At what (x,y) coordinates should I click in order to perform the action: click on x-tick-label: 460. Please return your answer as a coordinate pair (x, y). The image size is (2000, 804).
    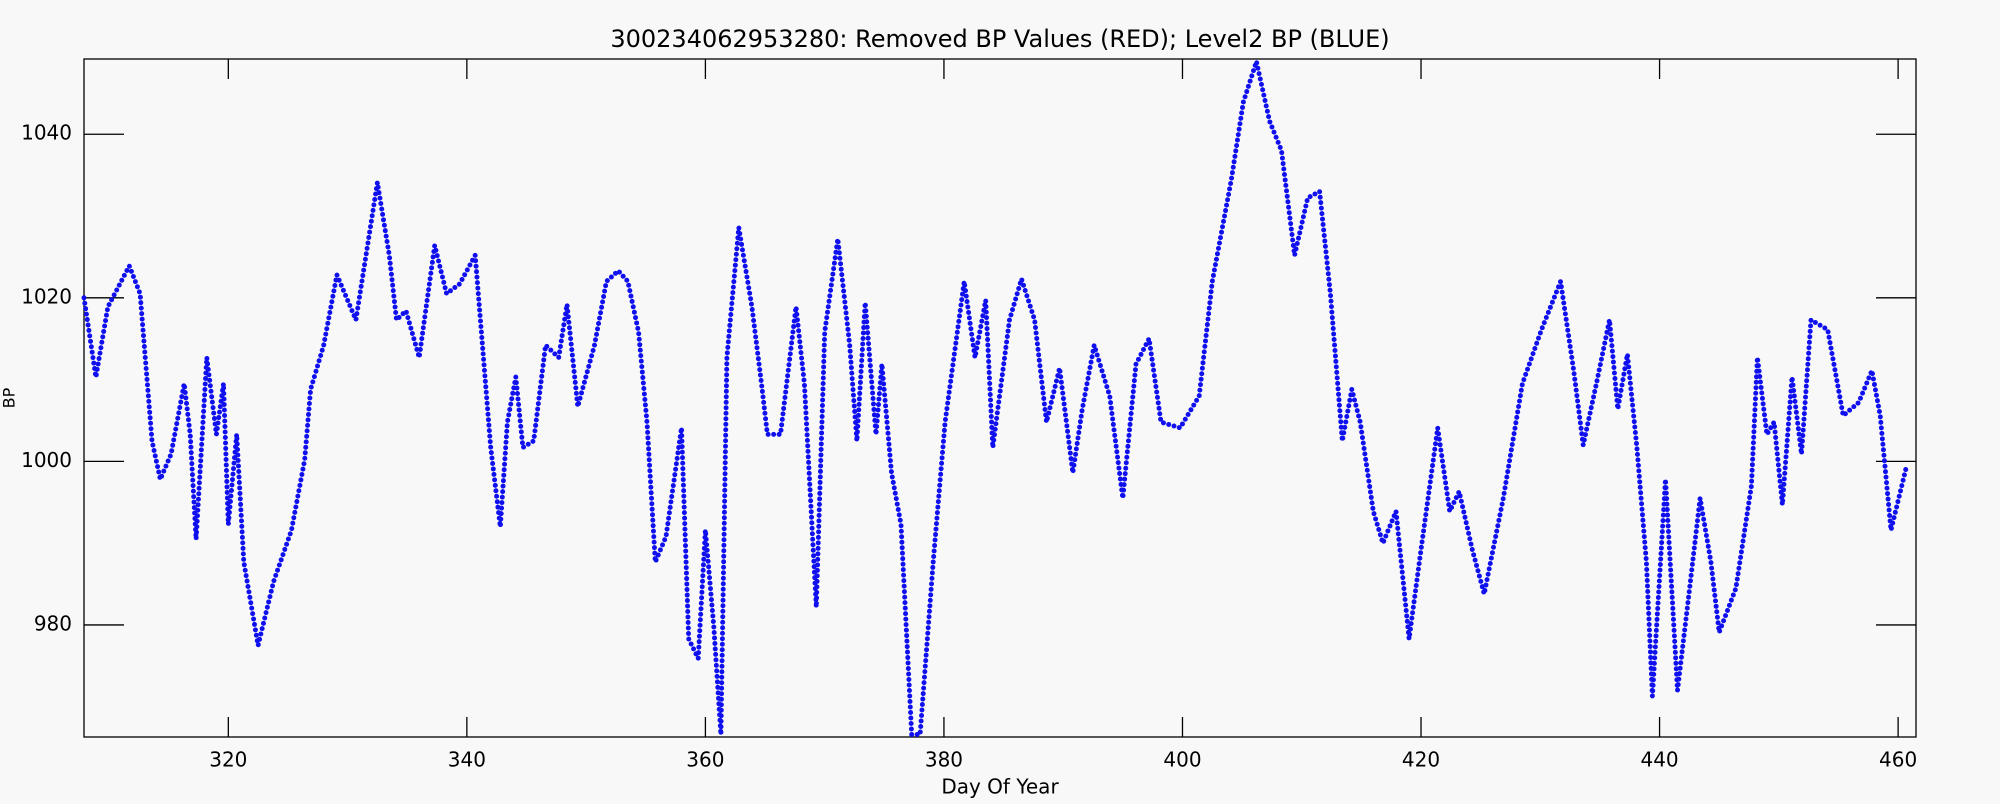
    Looking at the image, I should click on (1898, 760).